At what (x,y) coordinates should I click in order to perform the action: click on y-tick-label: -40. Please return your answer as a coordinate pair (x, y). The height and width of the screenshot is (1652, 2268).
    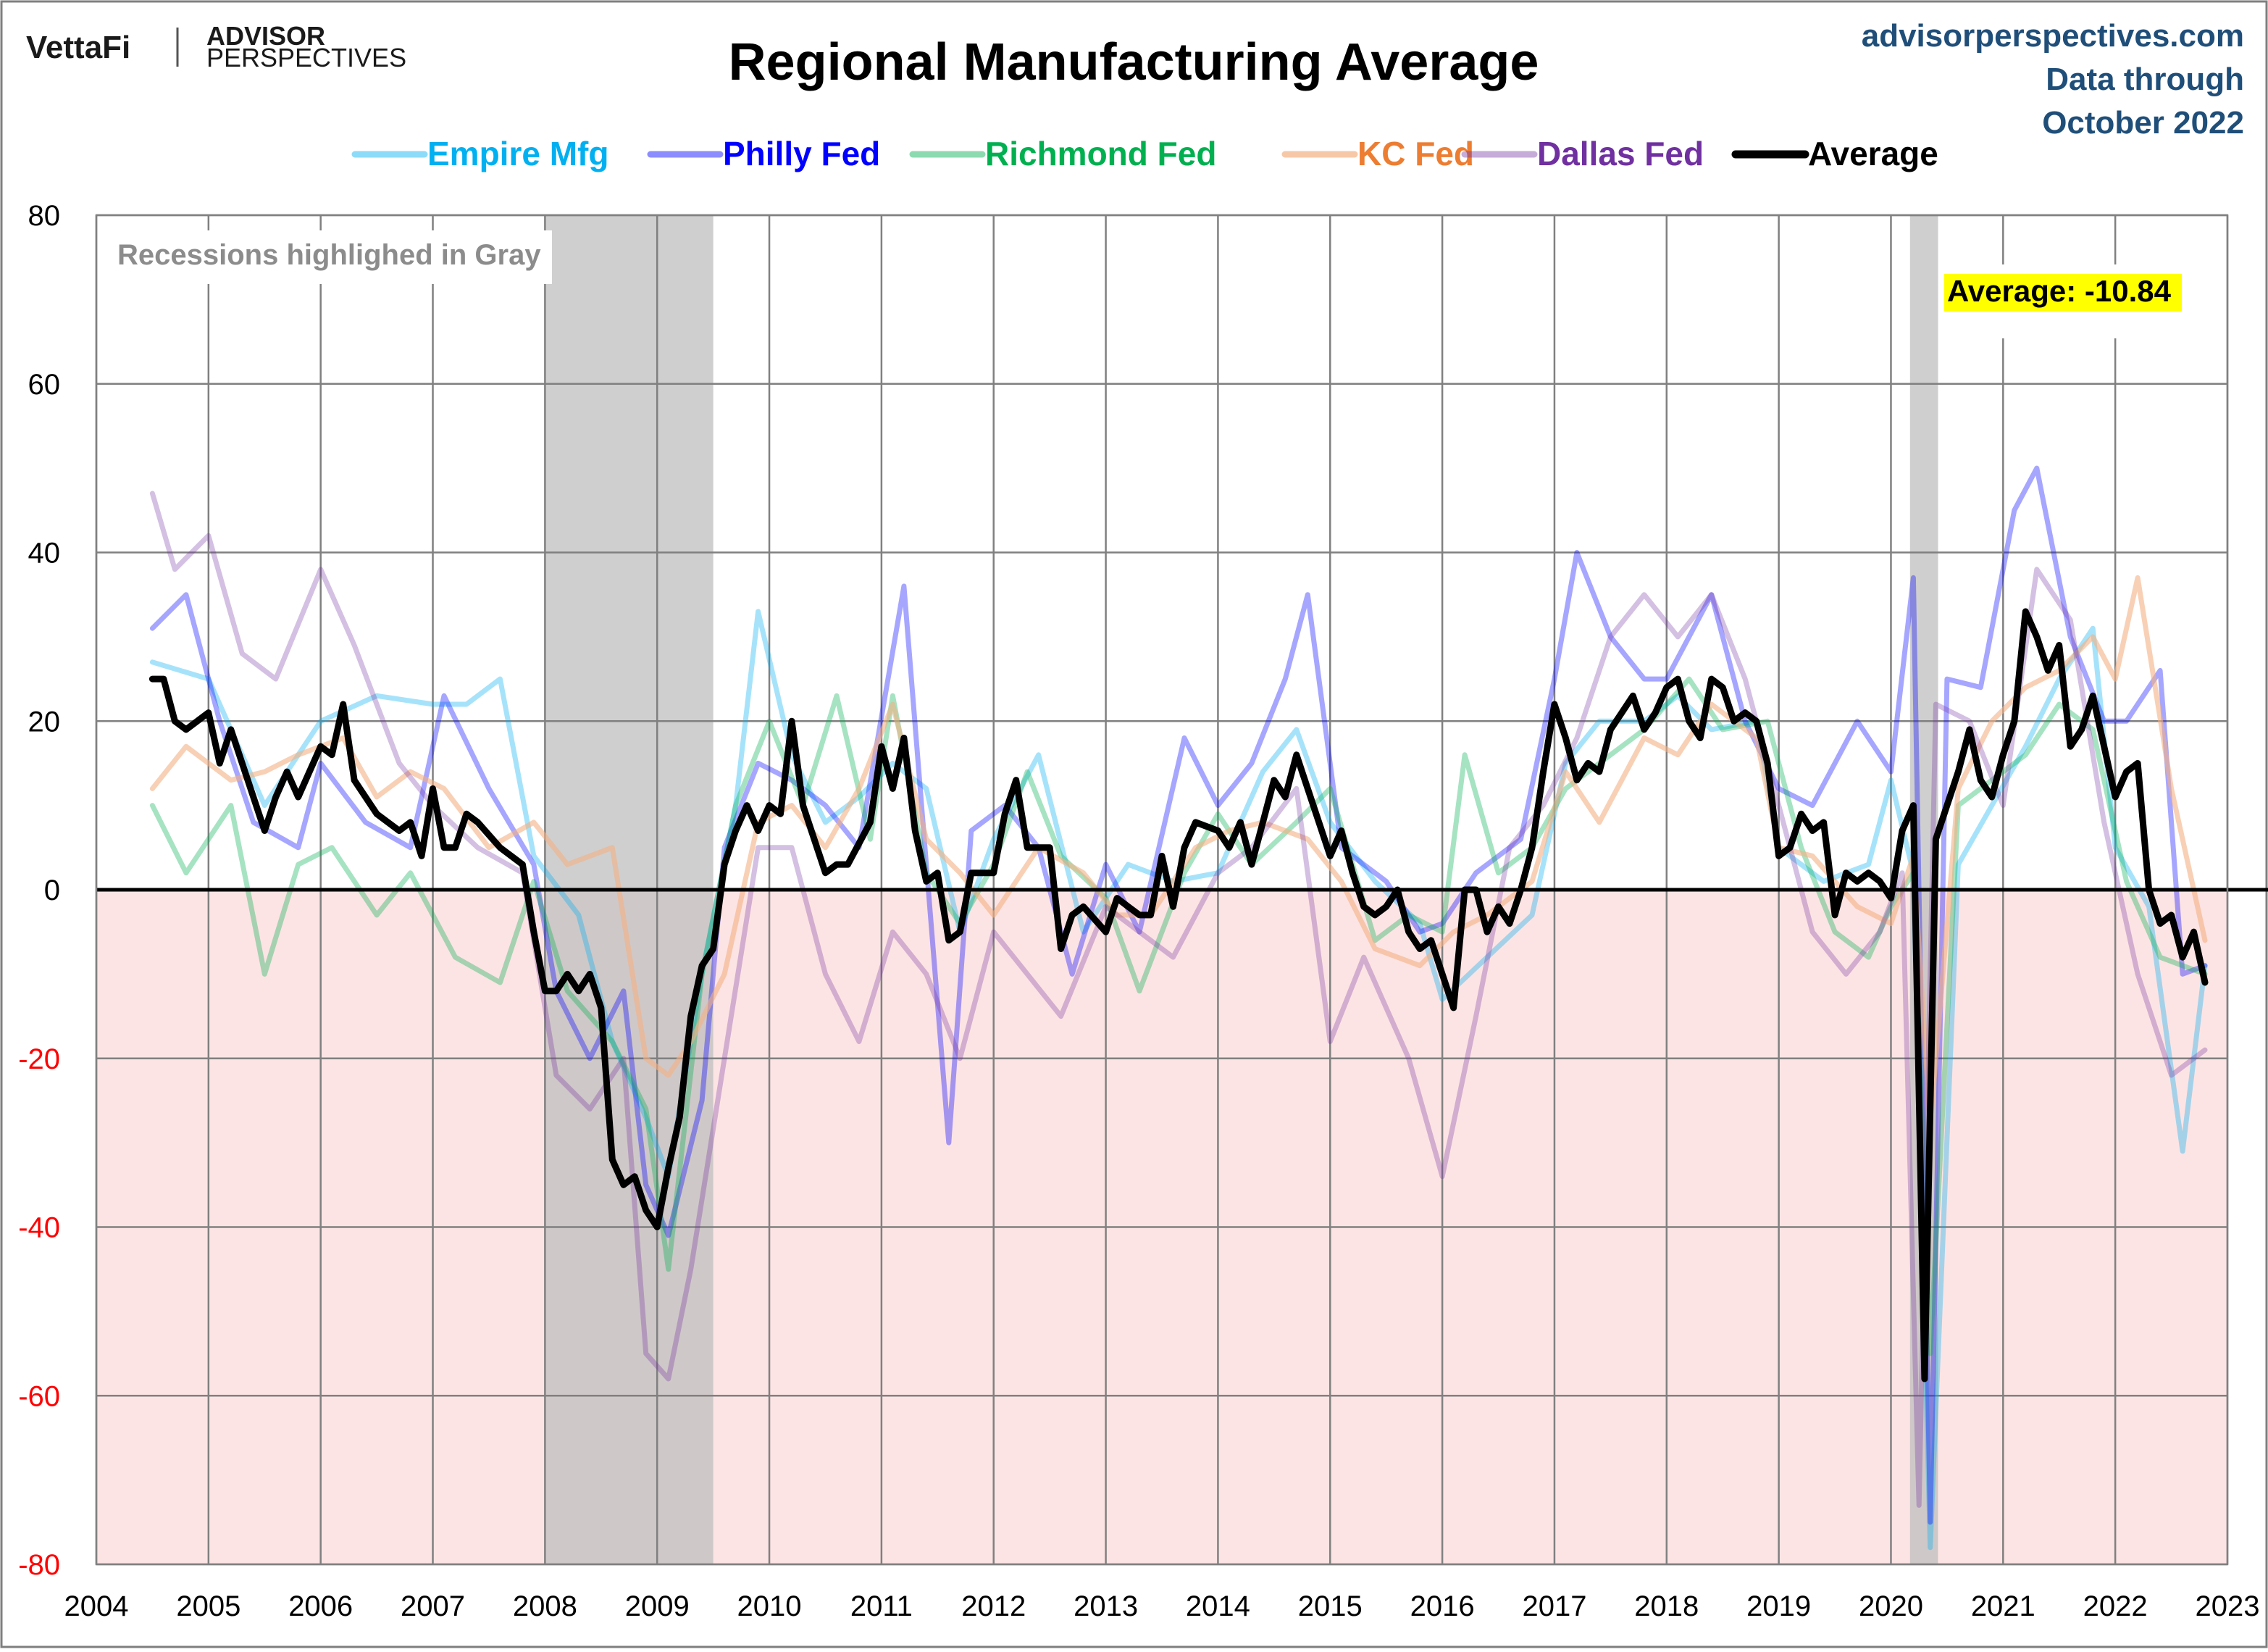
    Looking at the image, I should click on (39, 1228).